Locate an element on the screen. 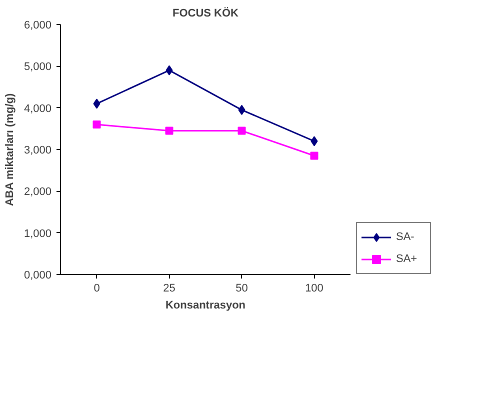 The height and width of the screenshot is (408, 496). y-tick-label: 0,000 is located at coordinates (38, 276).